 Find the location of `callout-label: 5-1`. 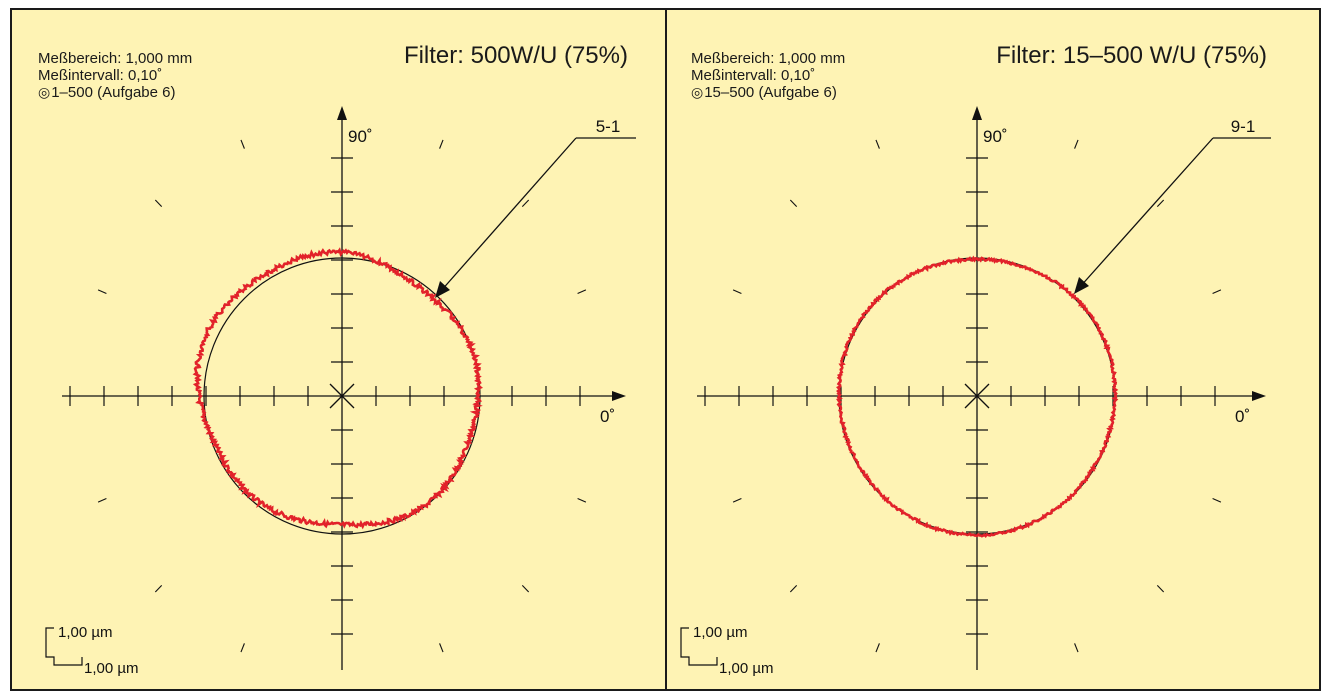

callout-label: 5-1 is located at coordinates (608, 126).